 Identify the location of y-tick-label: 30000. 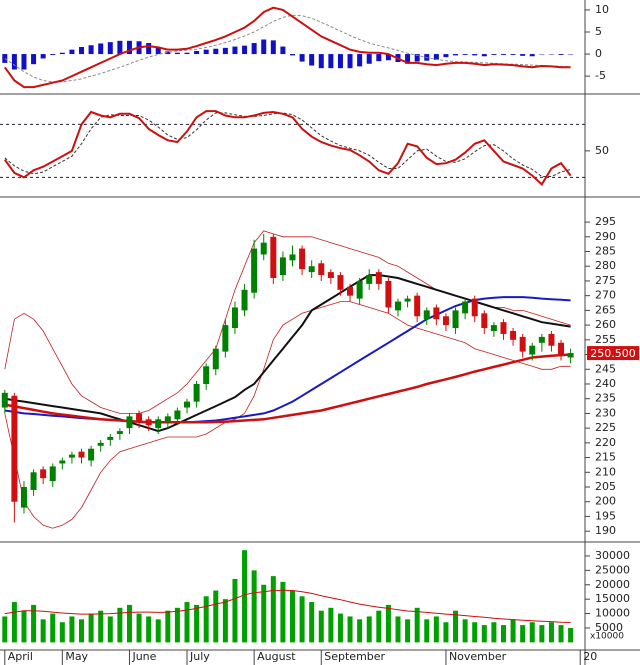
(612, 555).